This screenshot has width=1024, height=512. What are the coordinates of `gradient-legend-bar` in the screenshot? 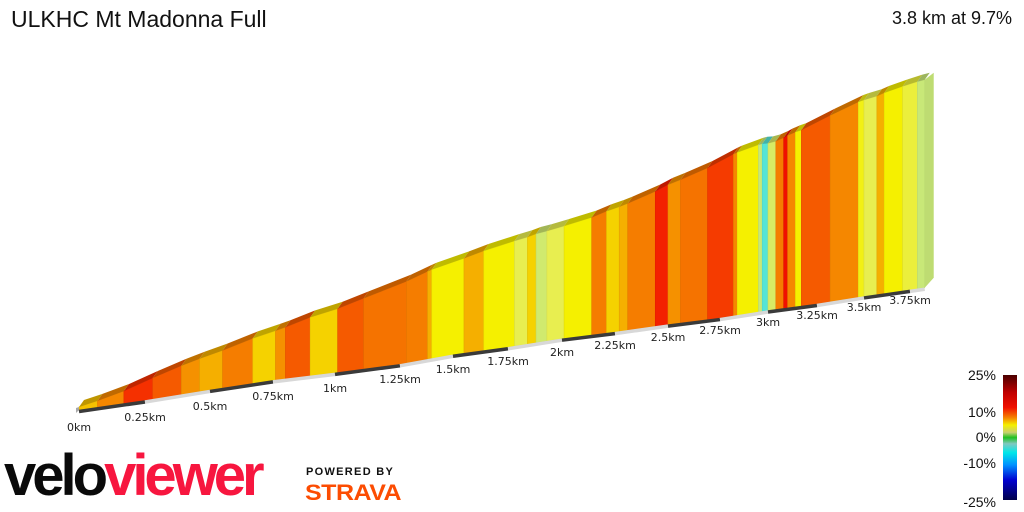 It's located at (1010, 437).